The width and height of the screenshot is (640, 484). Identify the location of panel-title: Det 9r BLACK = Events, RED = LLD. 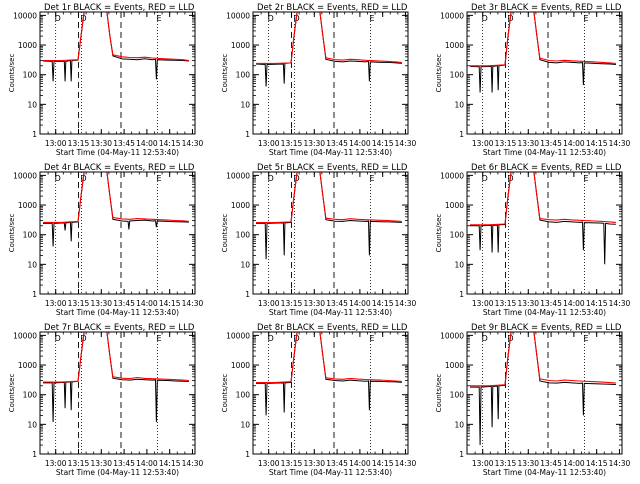
(546, 328).